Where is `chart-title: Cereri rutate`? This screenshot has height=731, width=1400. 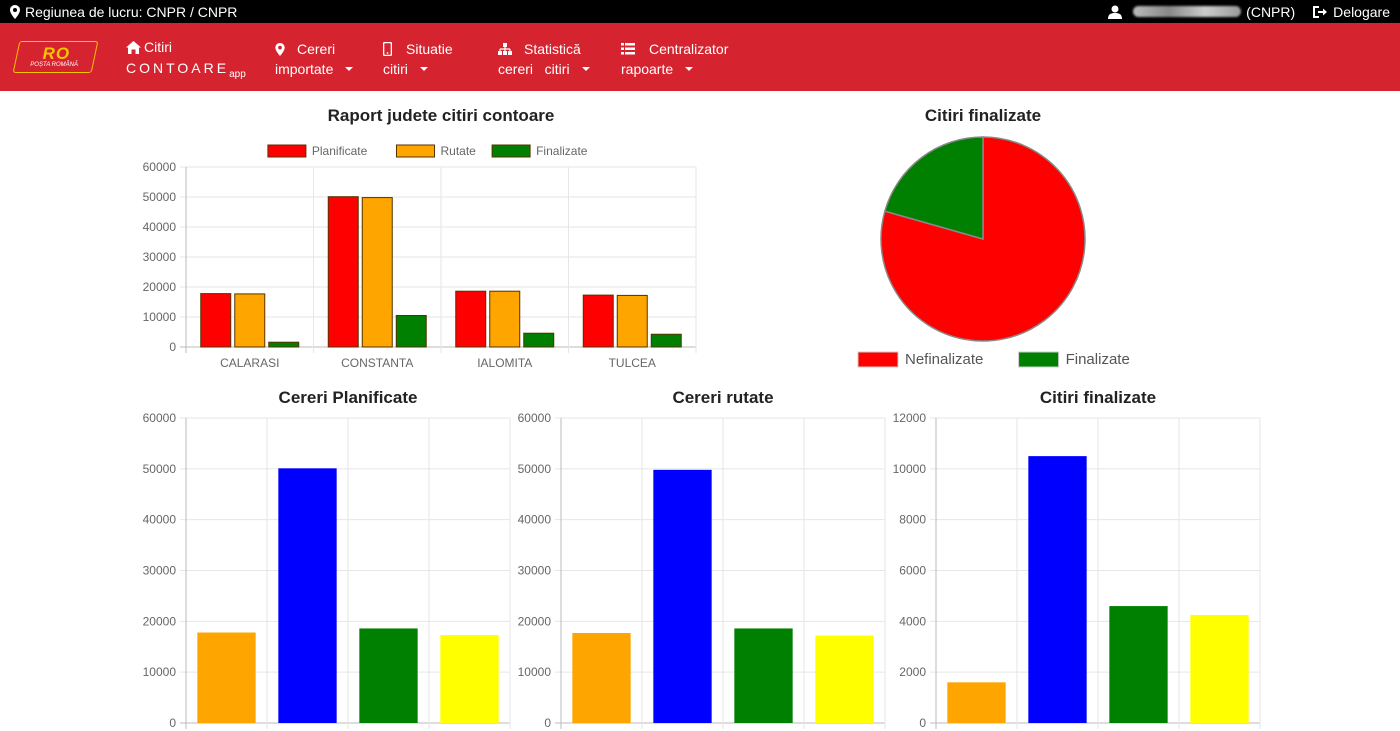
chart-title: Cereri rutate is located at coordinates (722, 397).